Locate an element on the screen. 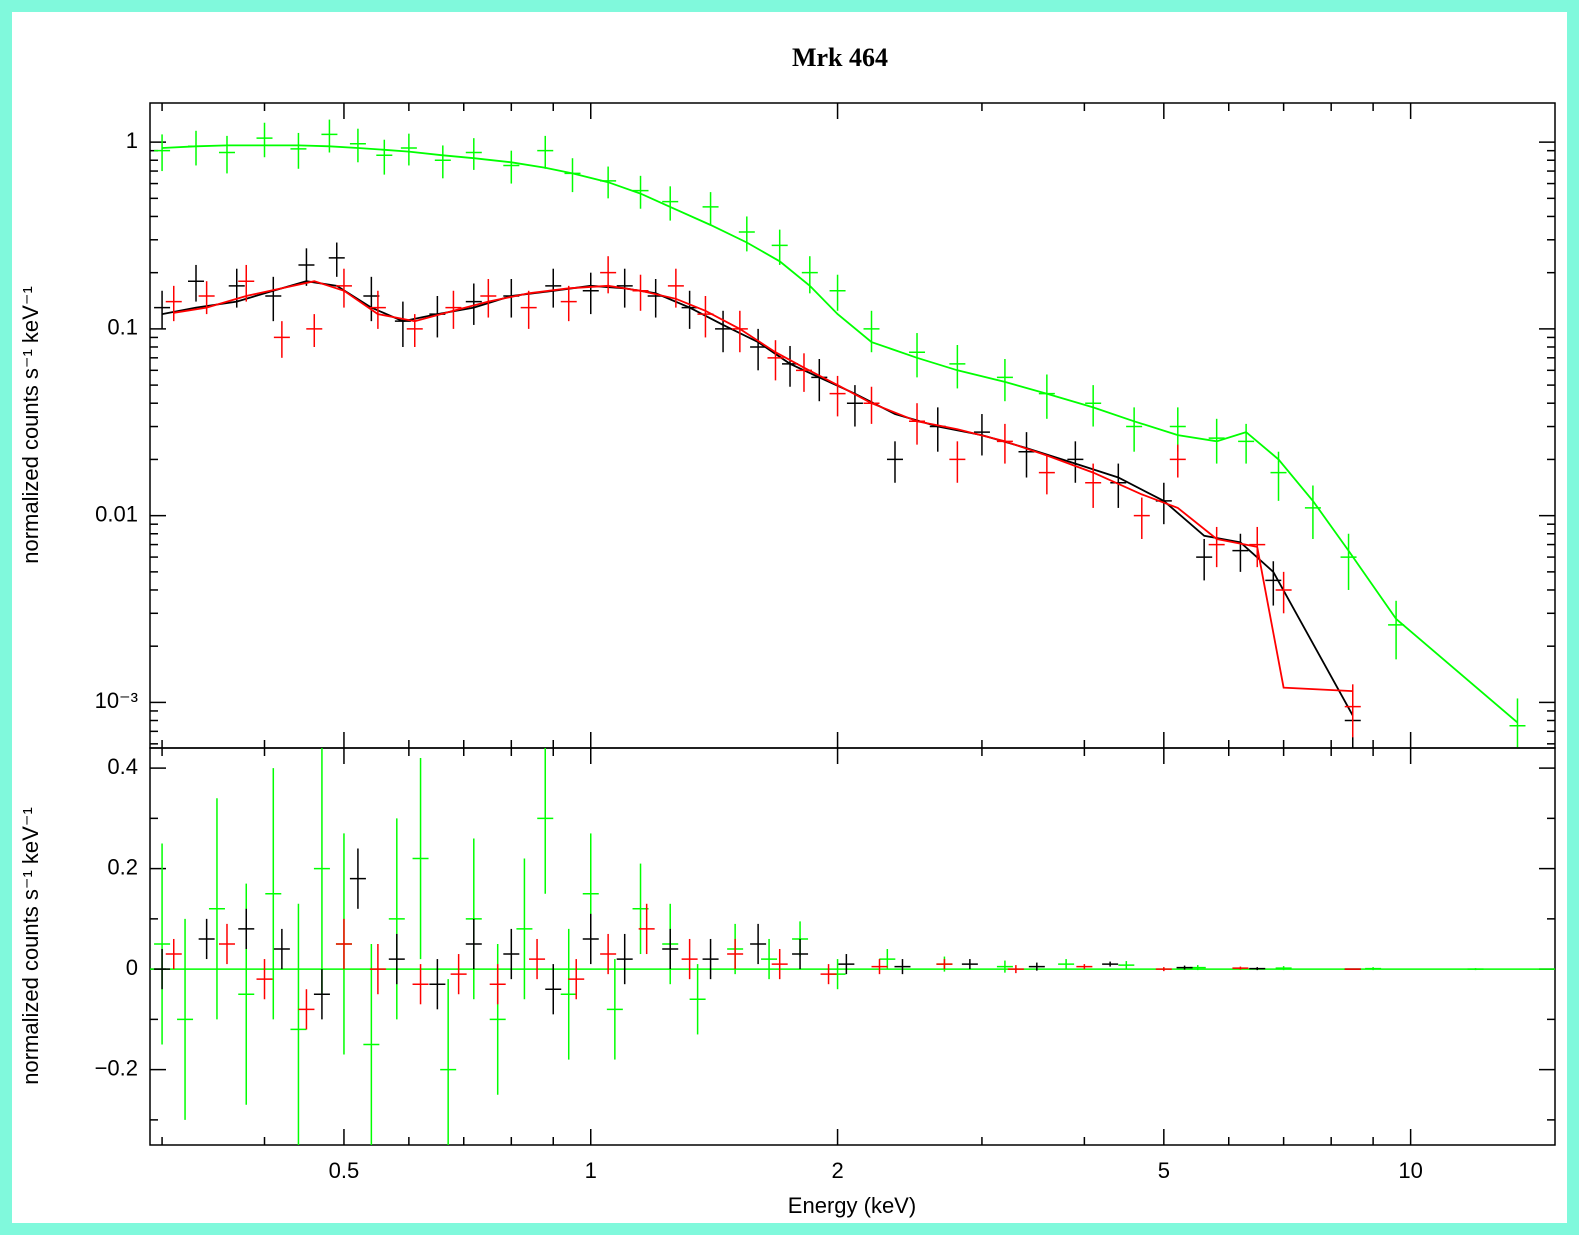  x-axis-label: Energy (keV) is located at coordinates (852, 1205).